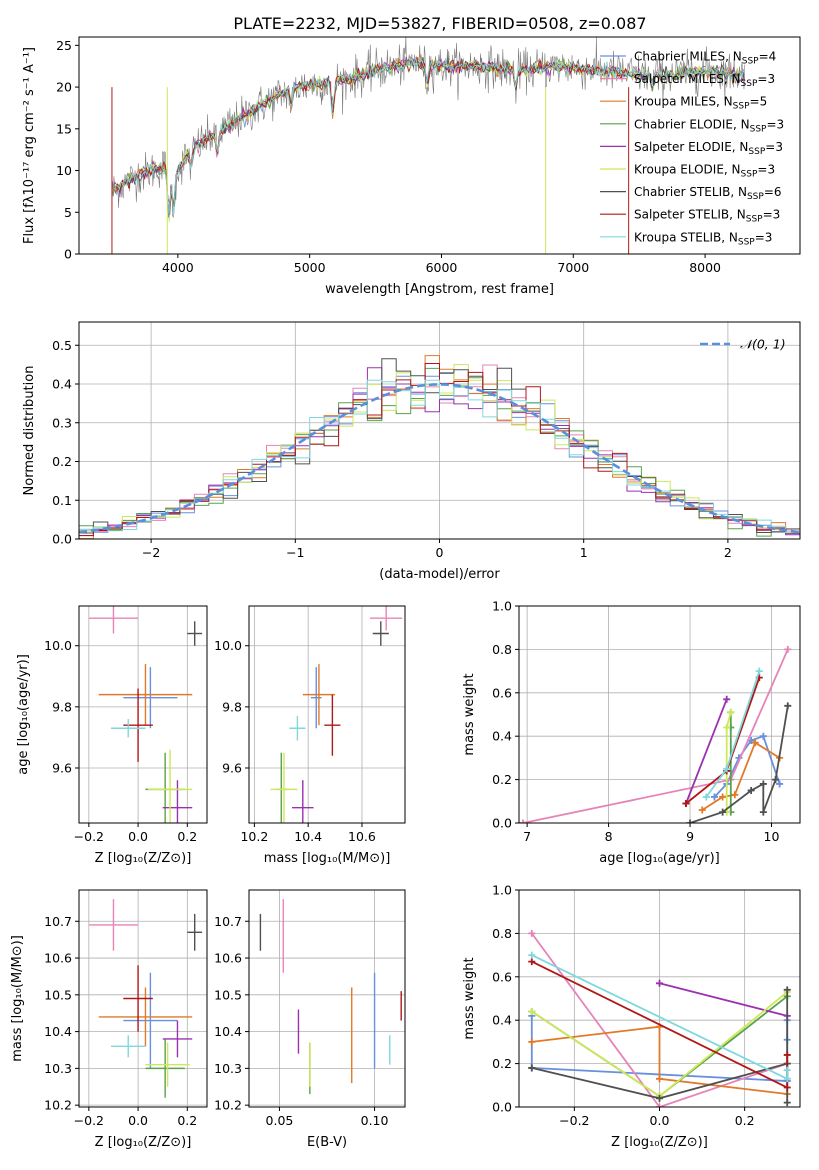 The height and width of the screenshot is (1170, 819). Describe the element at coordinates (655, 734) in the screenshot. I see `plot-area-weight-vs-age` at that location.